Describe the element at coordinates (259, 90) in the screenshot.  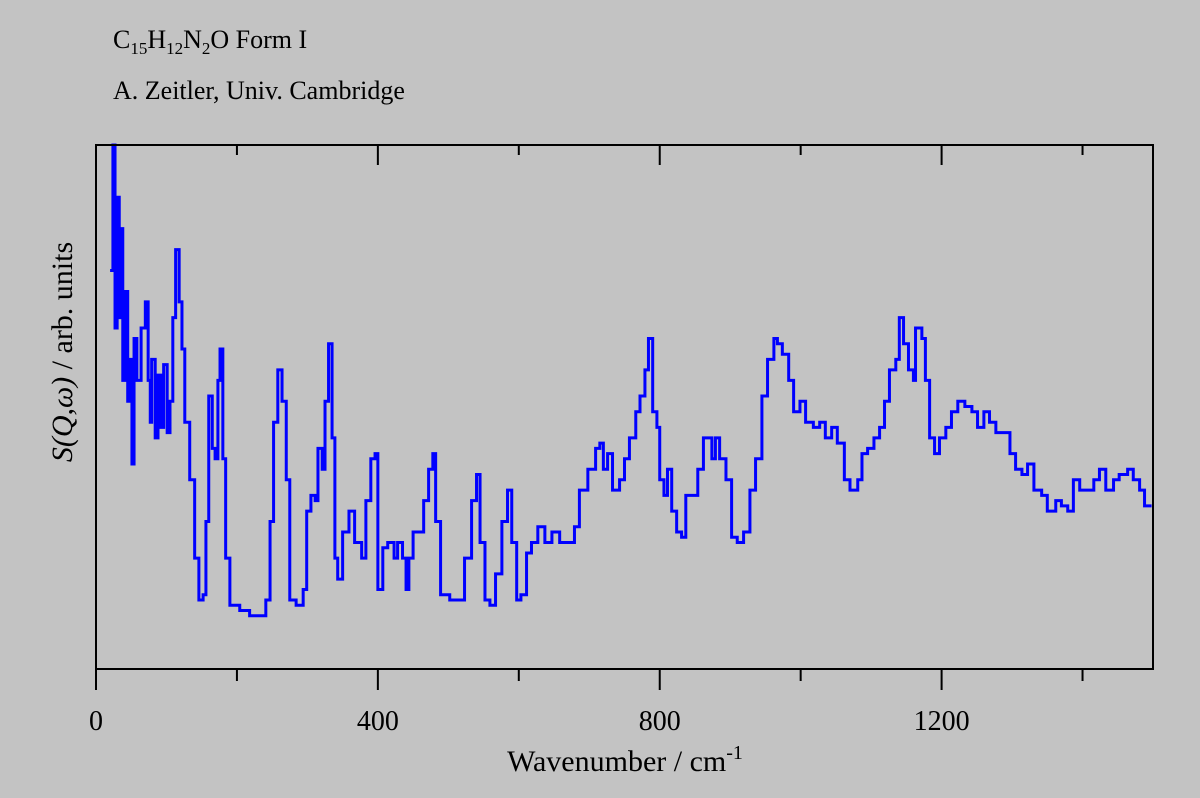
I see `chart-subtitle: A. Zeitler, Univ. Cambridge` at that location.